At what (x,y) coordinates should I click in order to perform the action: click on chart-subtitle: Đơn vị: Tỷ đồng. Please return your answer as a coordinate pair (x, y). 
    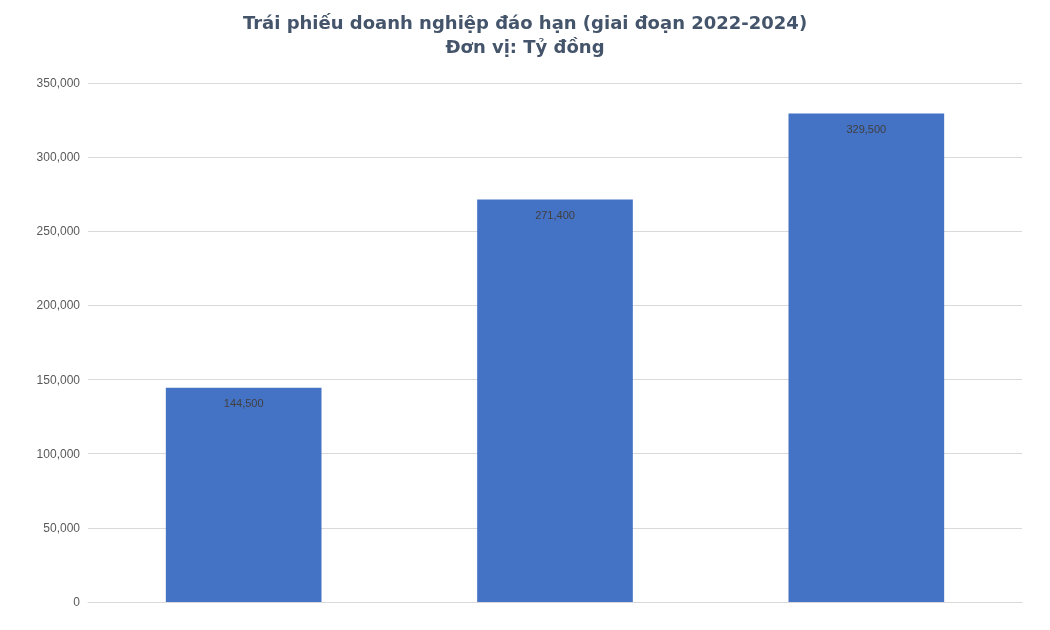
    Looking at the image, I should click on (525, 46).